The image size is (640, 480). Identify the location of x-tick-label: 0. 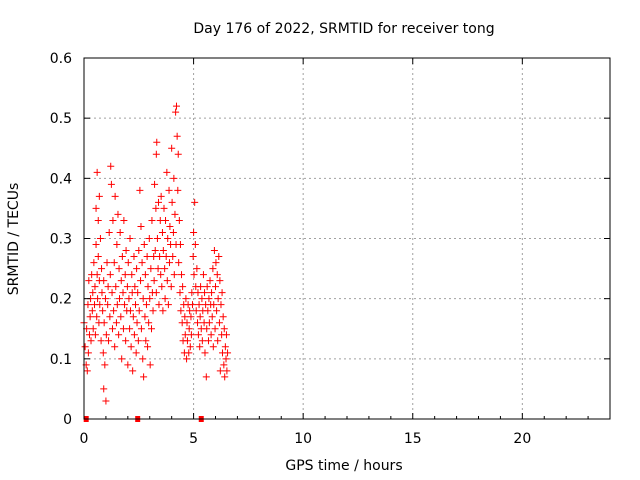
(84, 439).